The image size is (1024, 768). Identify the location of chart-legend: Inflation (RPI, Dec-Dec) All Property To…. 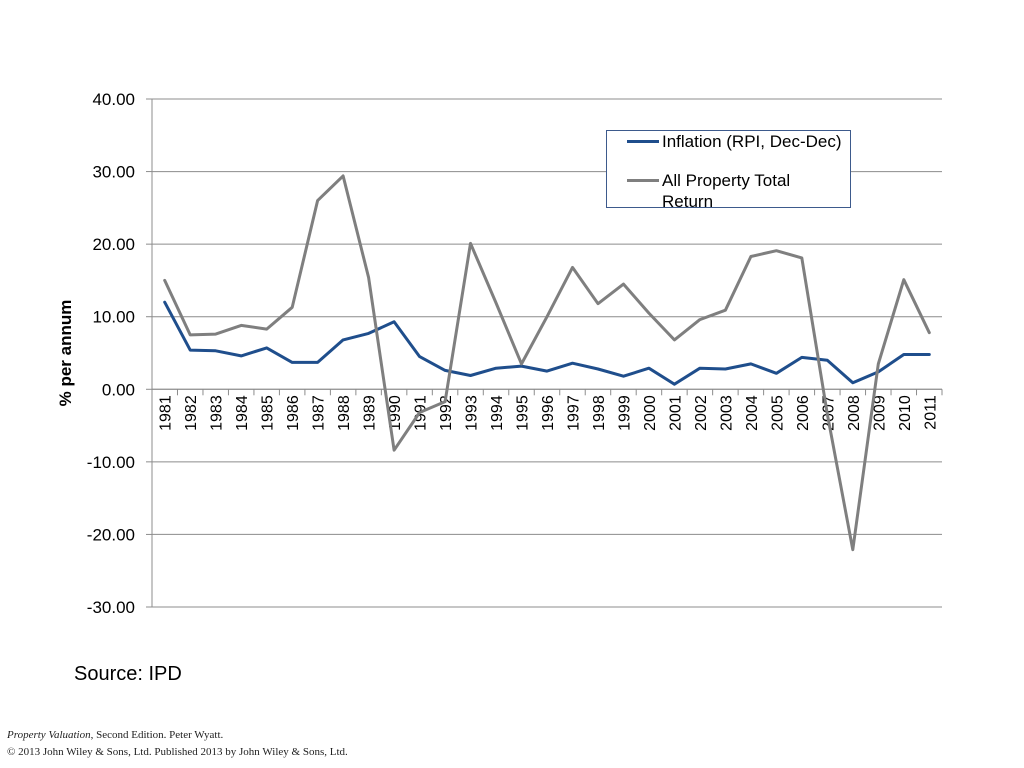
(728, 170).